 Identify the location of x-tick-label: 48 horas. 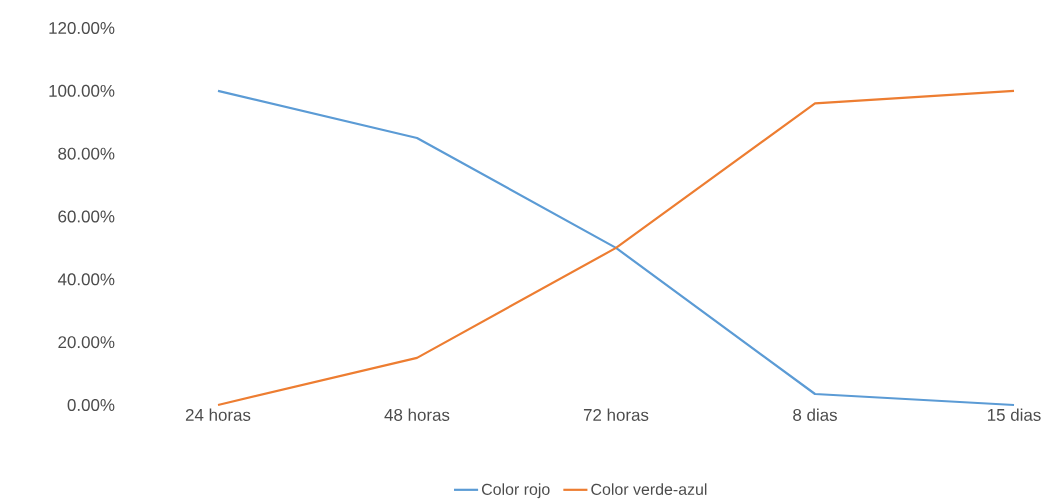
(417, 414).